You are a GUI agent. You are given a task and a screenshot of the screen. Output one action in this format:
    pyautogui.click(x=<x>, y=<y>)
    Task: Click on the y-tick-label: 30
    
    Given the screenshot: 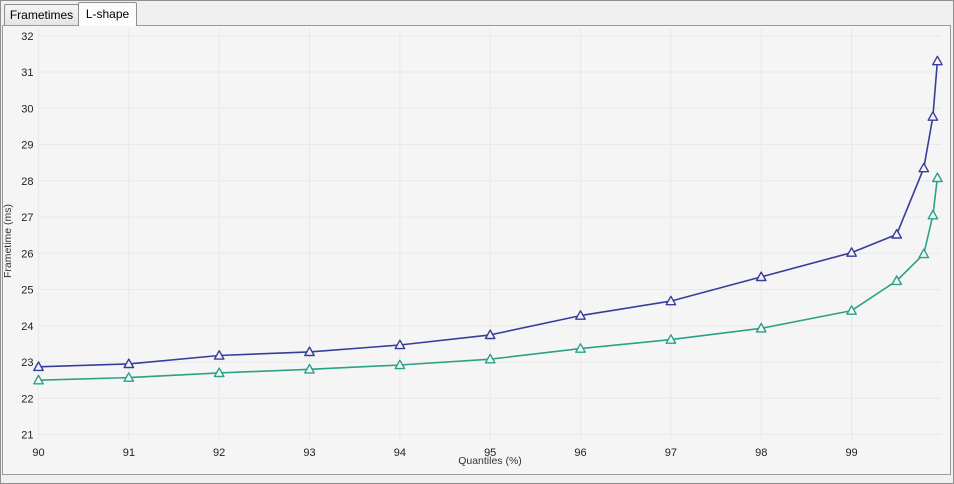 What is the action you would take?
    pyautogui.click(x=27, y=109)
    